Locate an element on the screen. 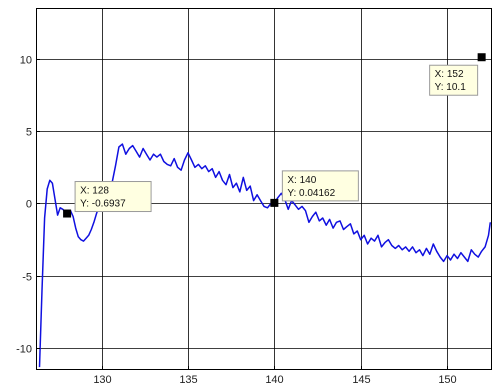 The height and width of the screenshot is (389, 496). y-tick-label: 0 is located at coordinates (29, 205).